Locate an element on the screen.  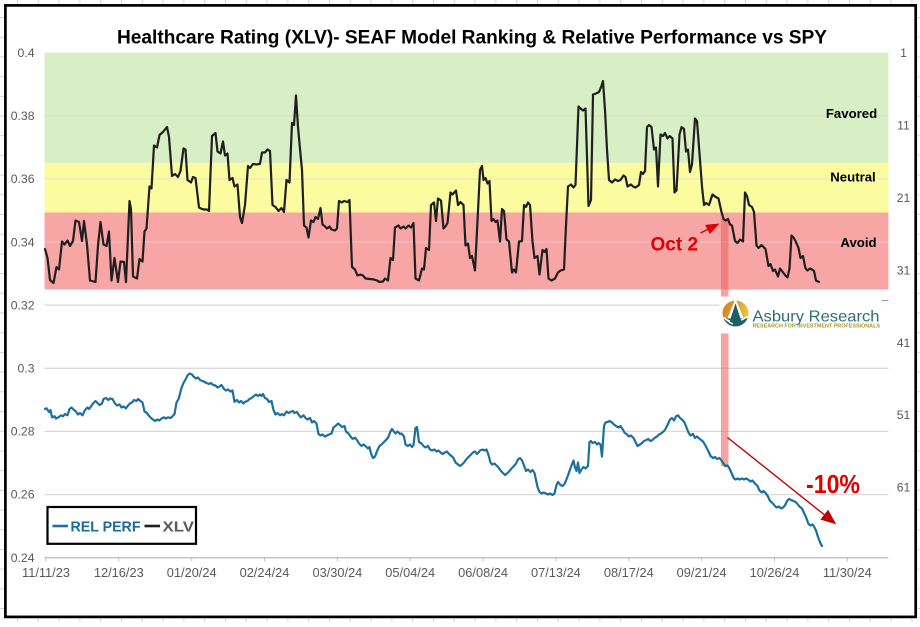
svg-text: Asbury Research is located at coordinates (816, 316).